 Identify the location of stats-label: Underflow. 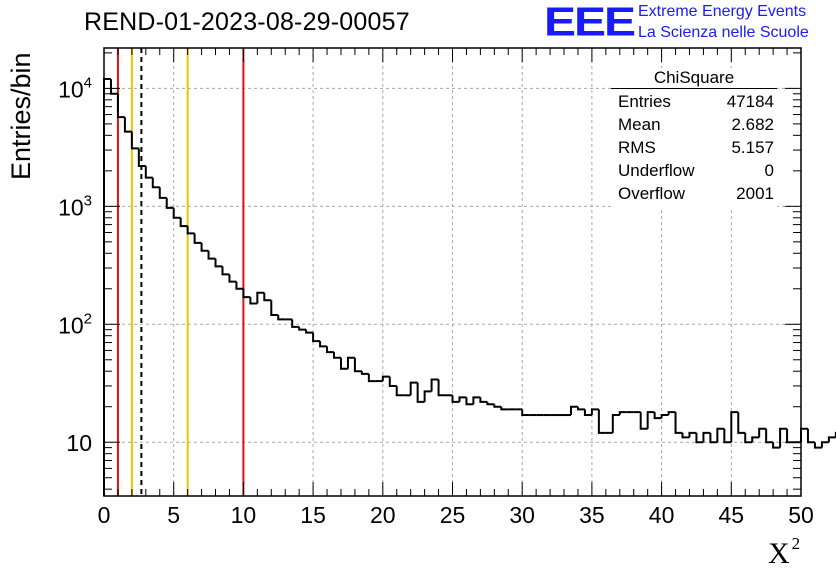
(656, 170).